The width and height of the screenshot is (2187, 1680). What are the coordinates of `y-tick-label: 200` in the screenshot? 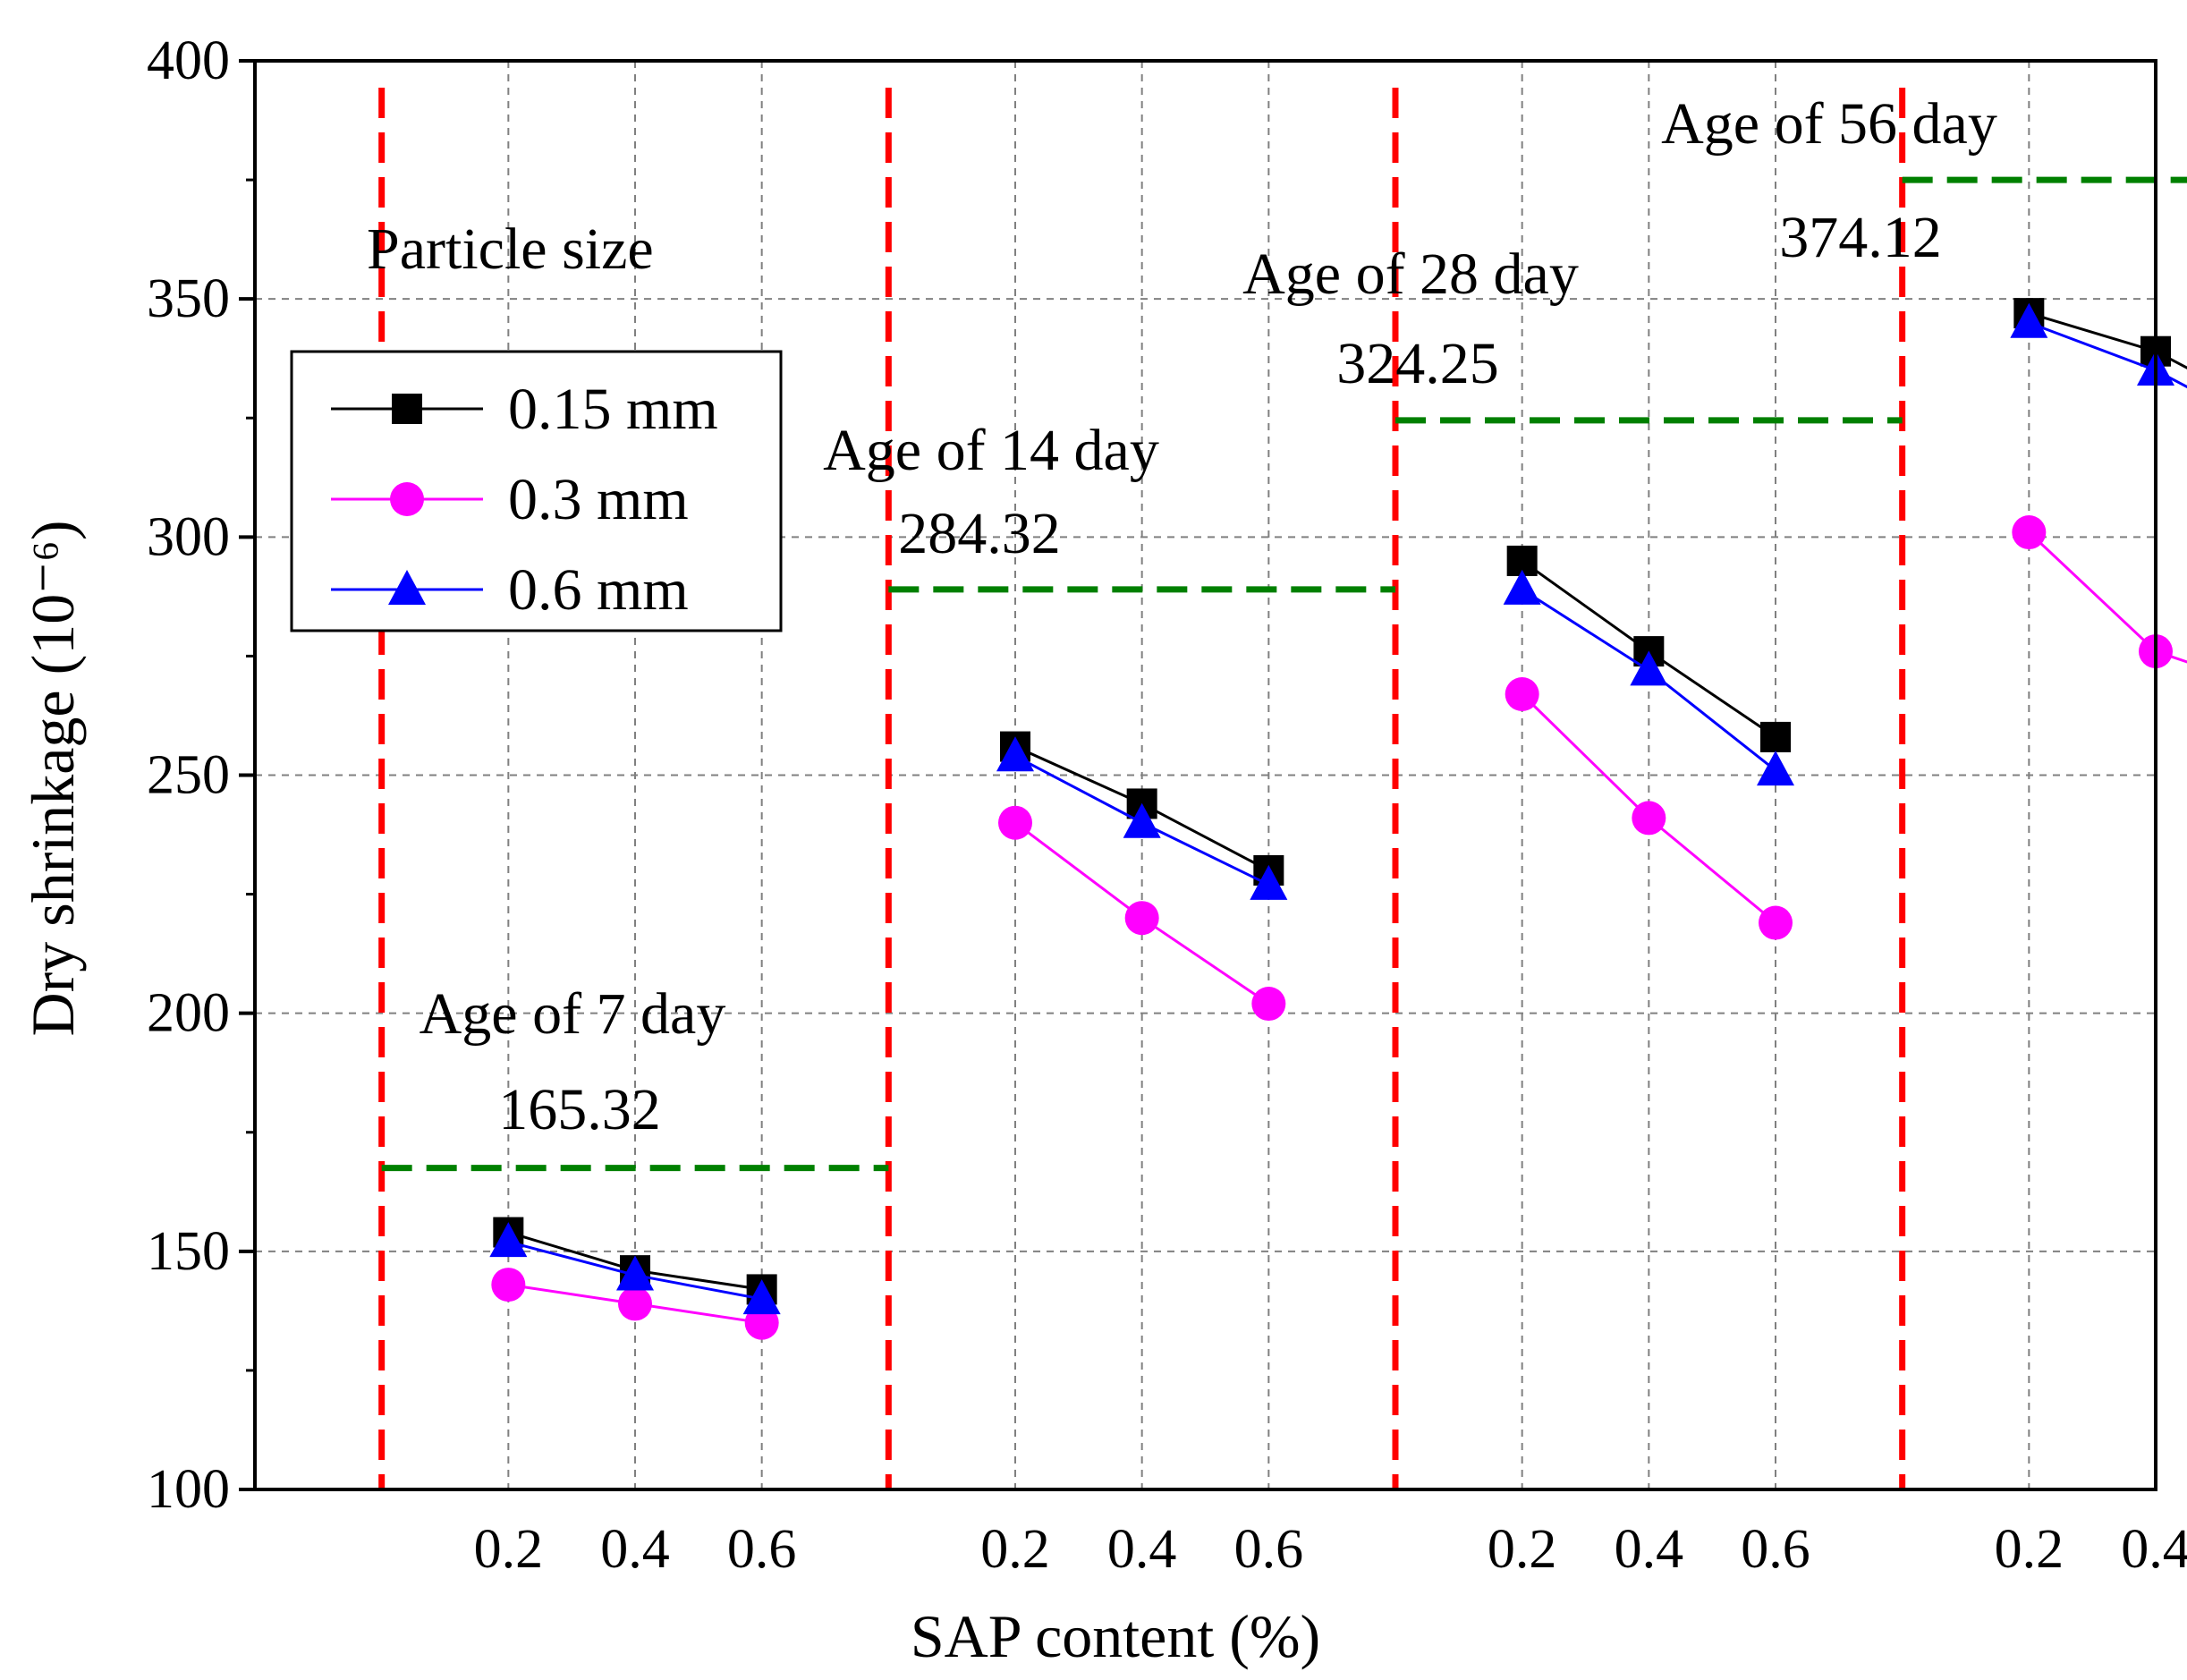 It's located at (189, 1013).